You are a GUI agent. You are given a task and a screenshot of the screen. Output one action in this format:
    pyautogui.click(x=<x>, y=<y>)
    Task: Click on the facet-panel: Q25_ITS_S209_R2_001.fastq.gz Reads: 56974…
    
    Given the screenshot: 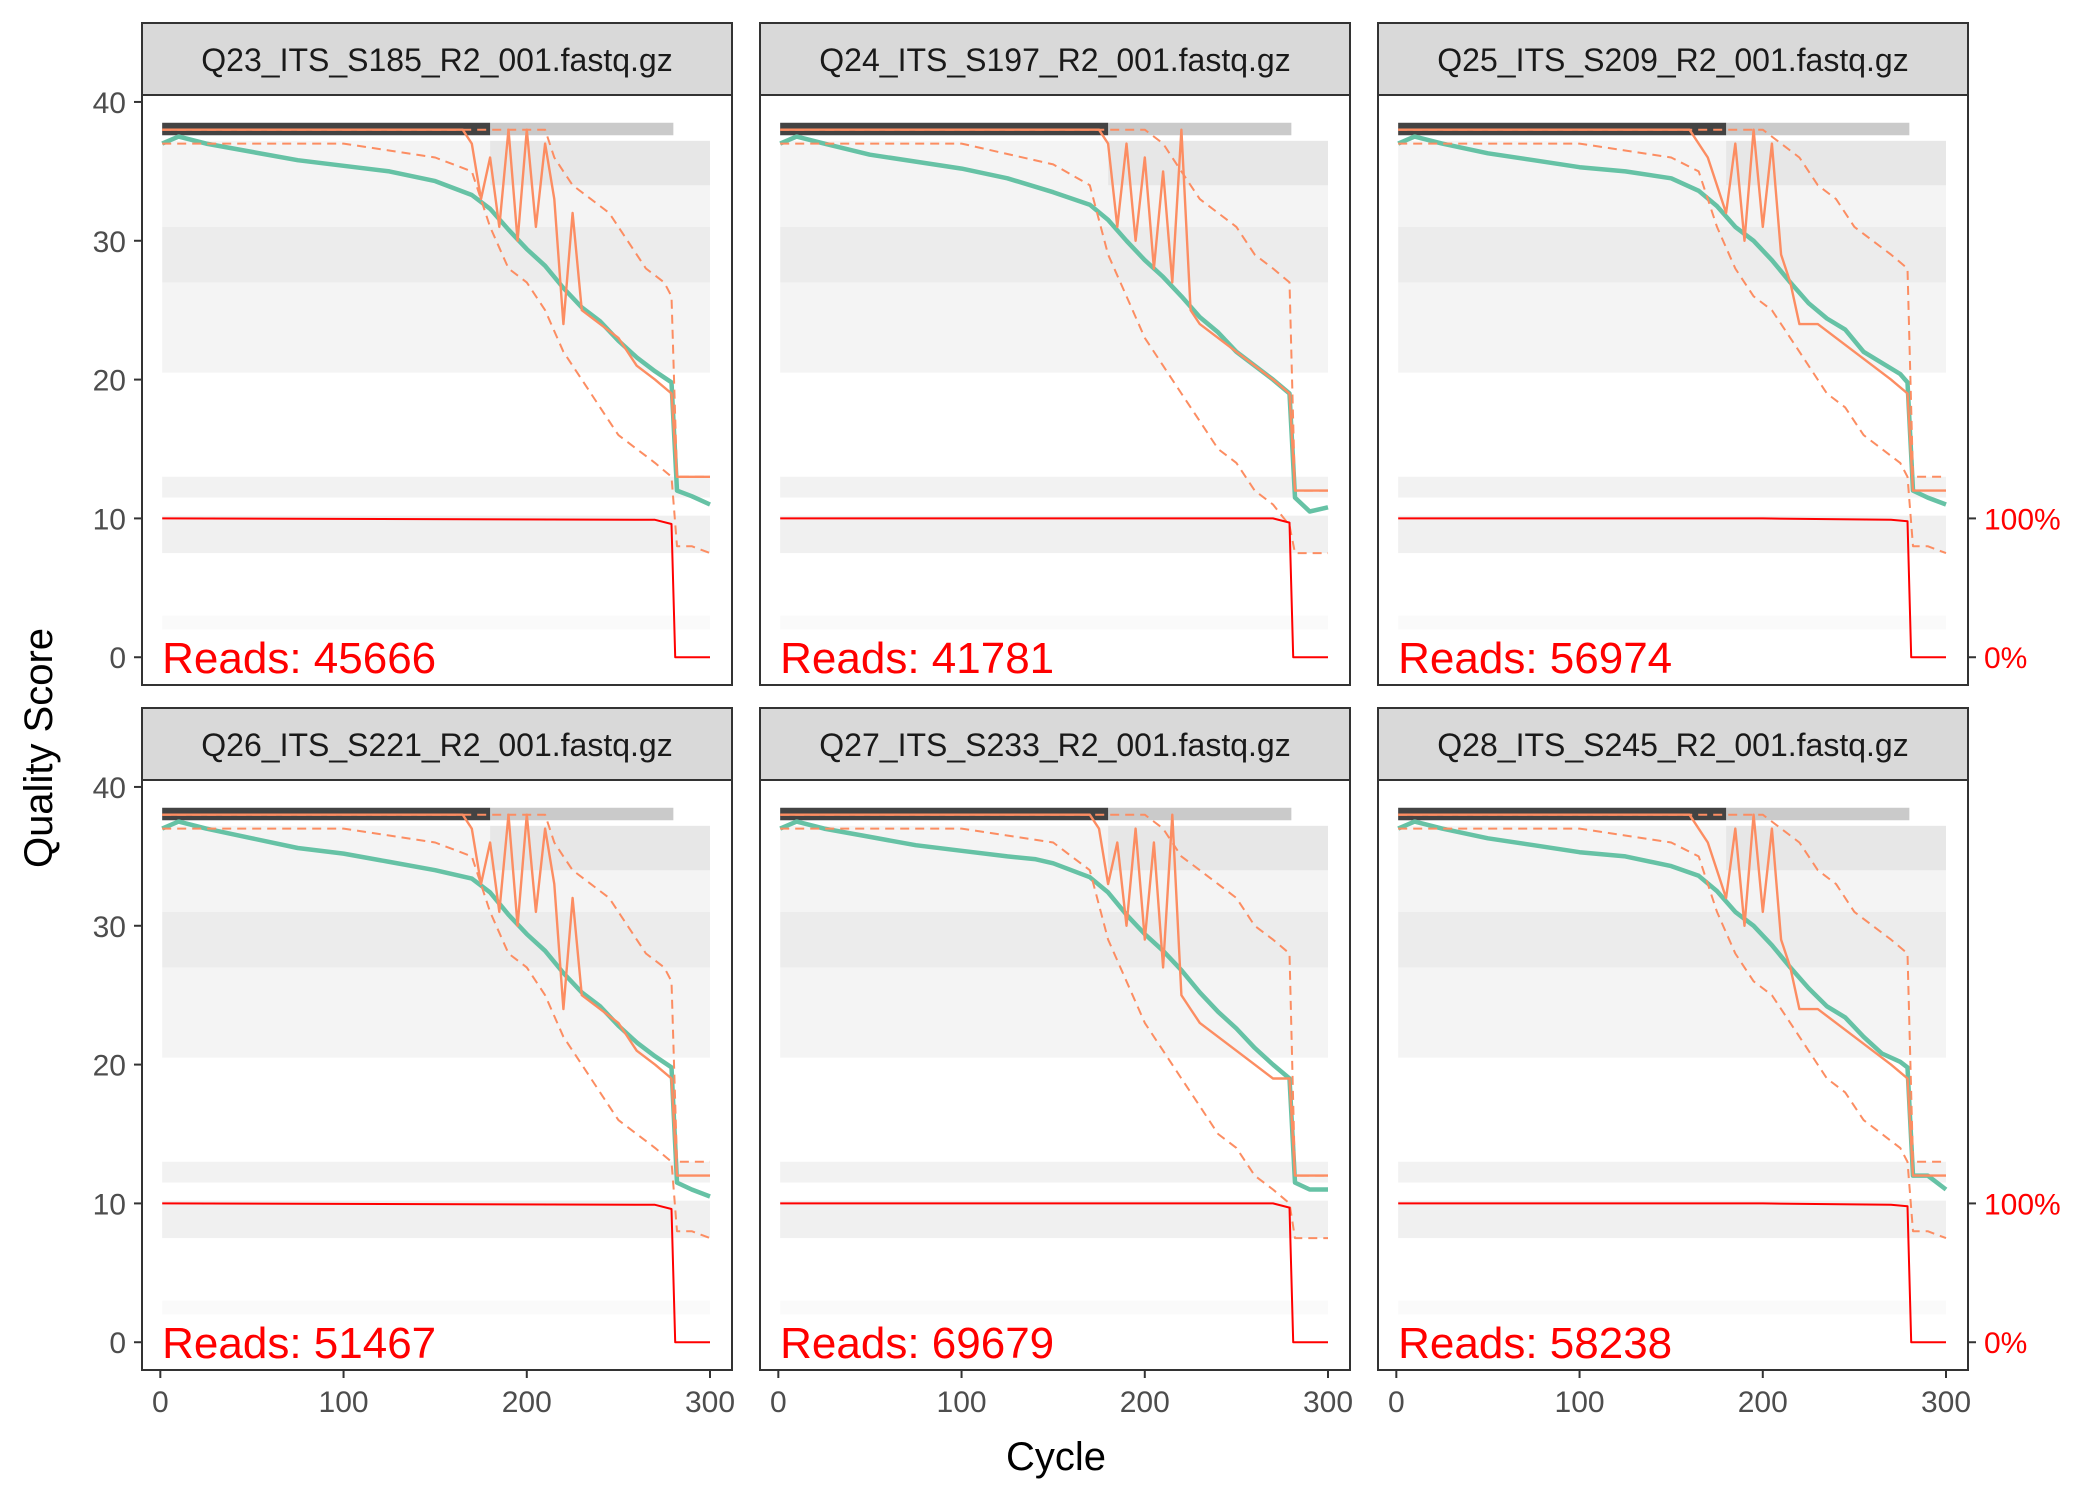 What is the action you would take?
    pyautogui.click(x=1719, y=354)
    